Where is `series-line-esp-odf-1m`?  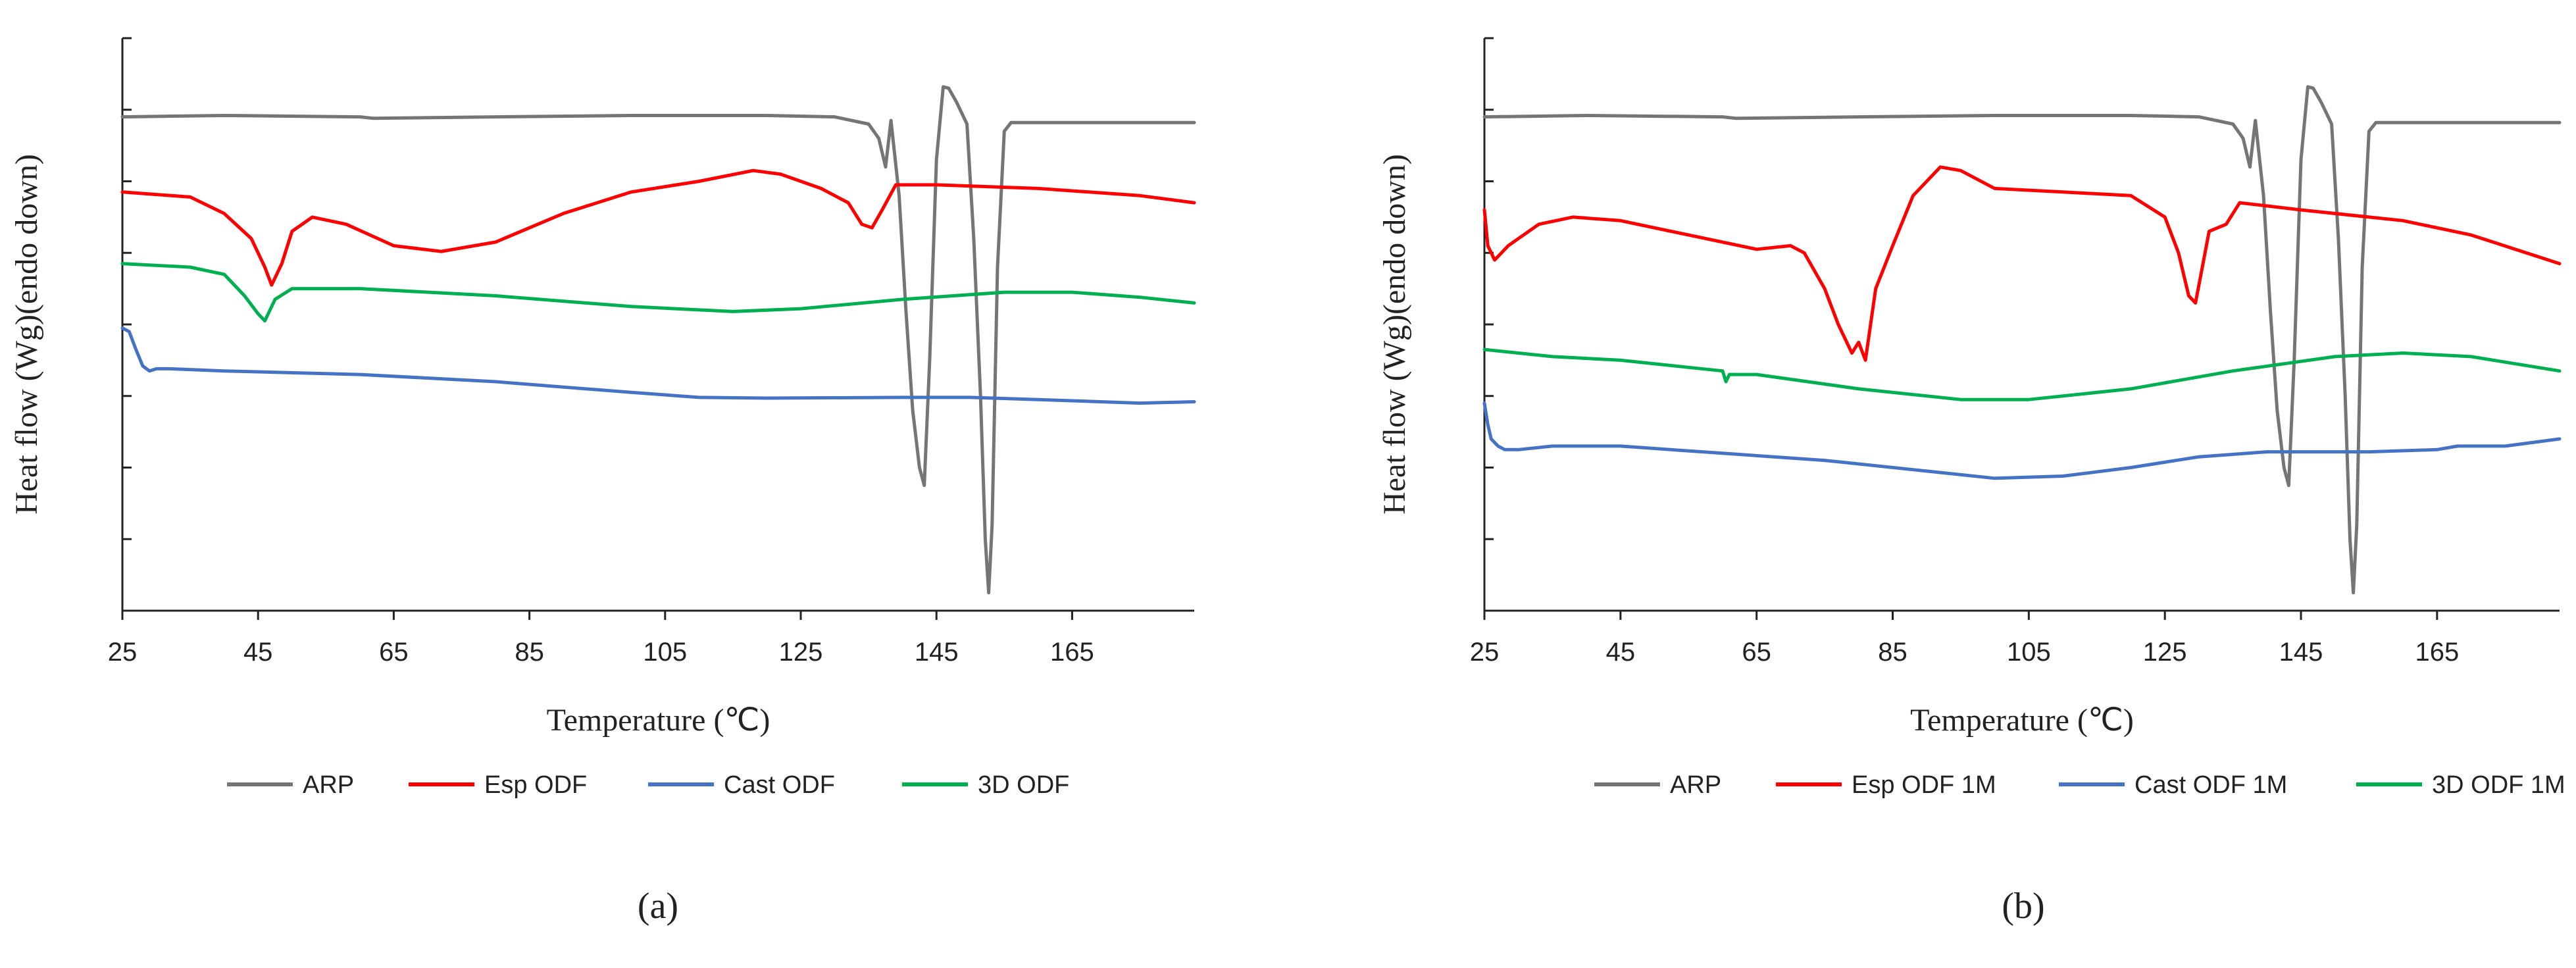 series-line-esp-odf-1m is located at coordinates (2022, 263).